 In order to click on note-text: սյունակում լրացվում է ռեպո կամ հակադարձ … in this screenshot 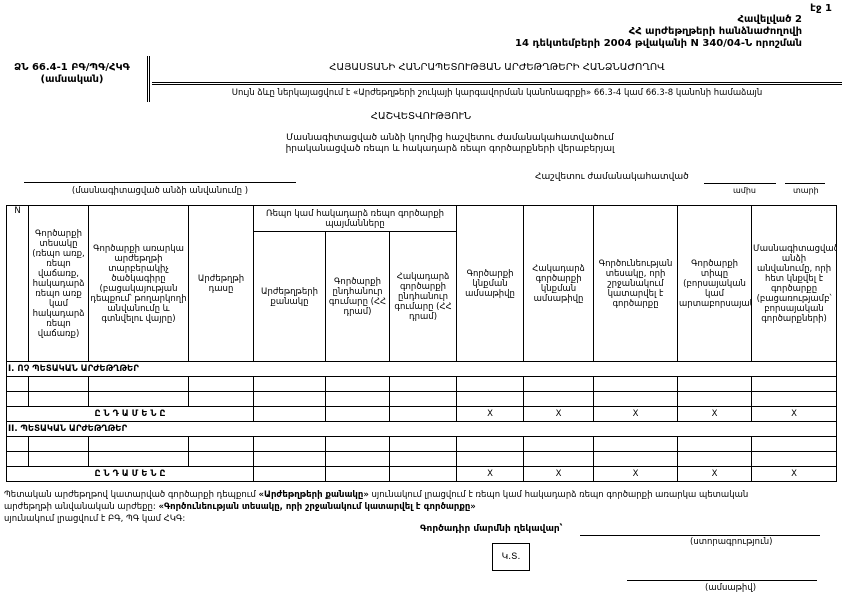, I will do `click(376, 501)`.